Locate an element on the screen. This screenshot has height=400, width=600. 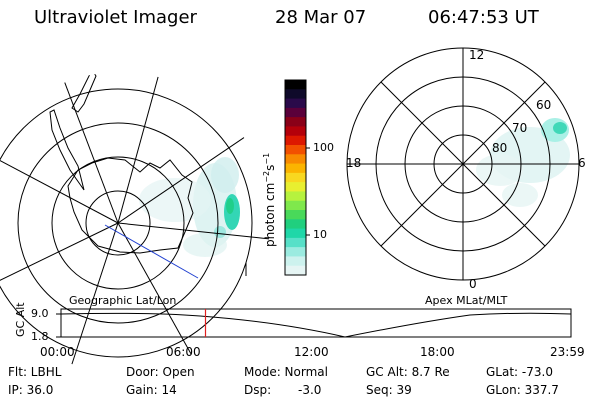
mlt-label-12: 12 is located at coordinates (477, 55).